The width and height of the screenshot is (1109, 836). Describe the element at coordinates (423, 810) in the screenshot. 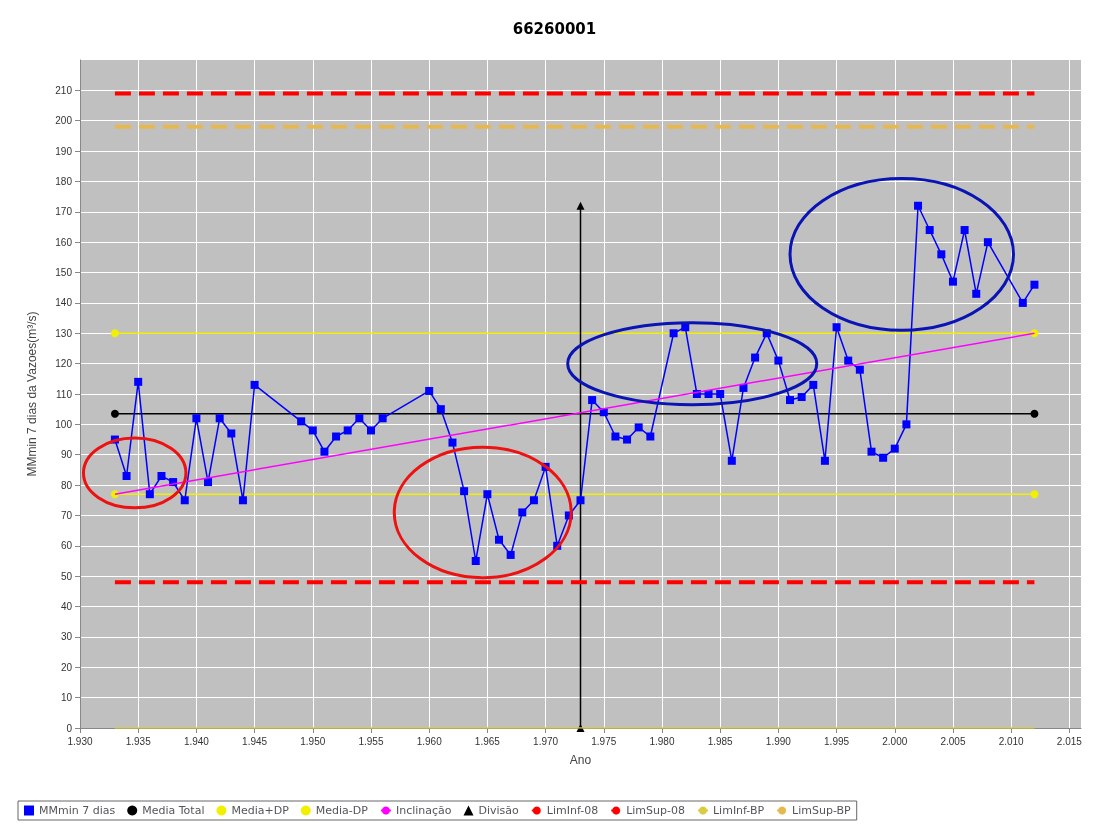

I see `legend-label: Inclinação` at that location.